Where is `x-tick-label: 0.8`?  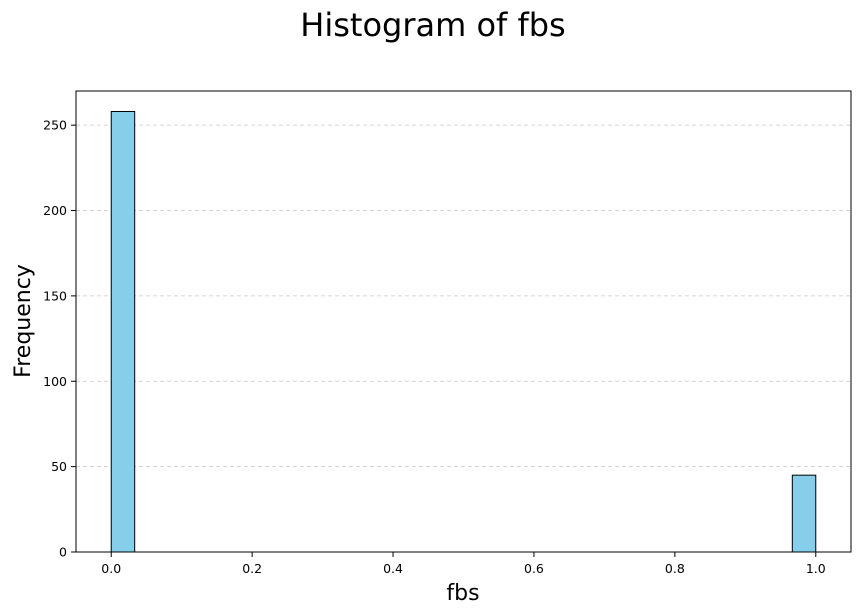
x-tick-label: 0.8 is located at coordinates (675, 568).